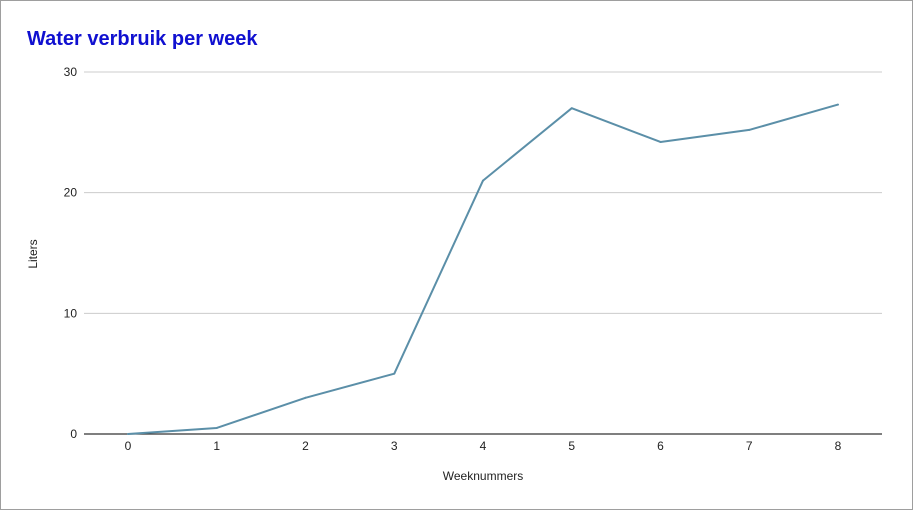  Describe the element at coordinates (33, 253) in the screenshot. I see `y-axis-title: Liters` at that location.